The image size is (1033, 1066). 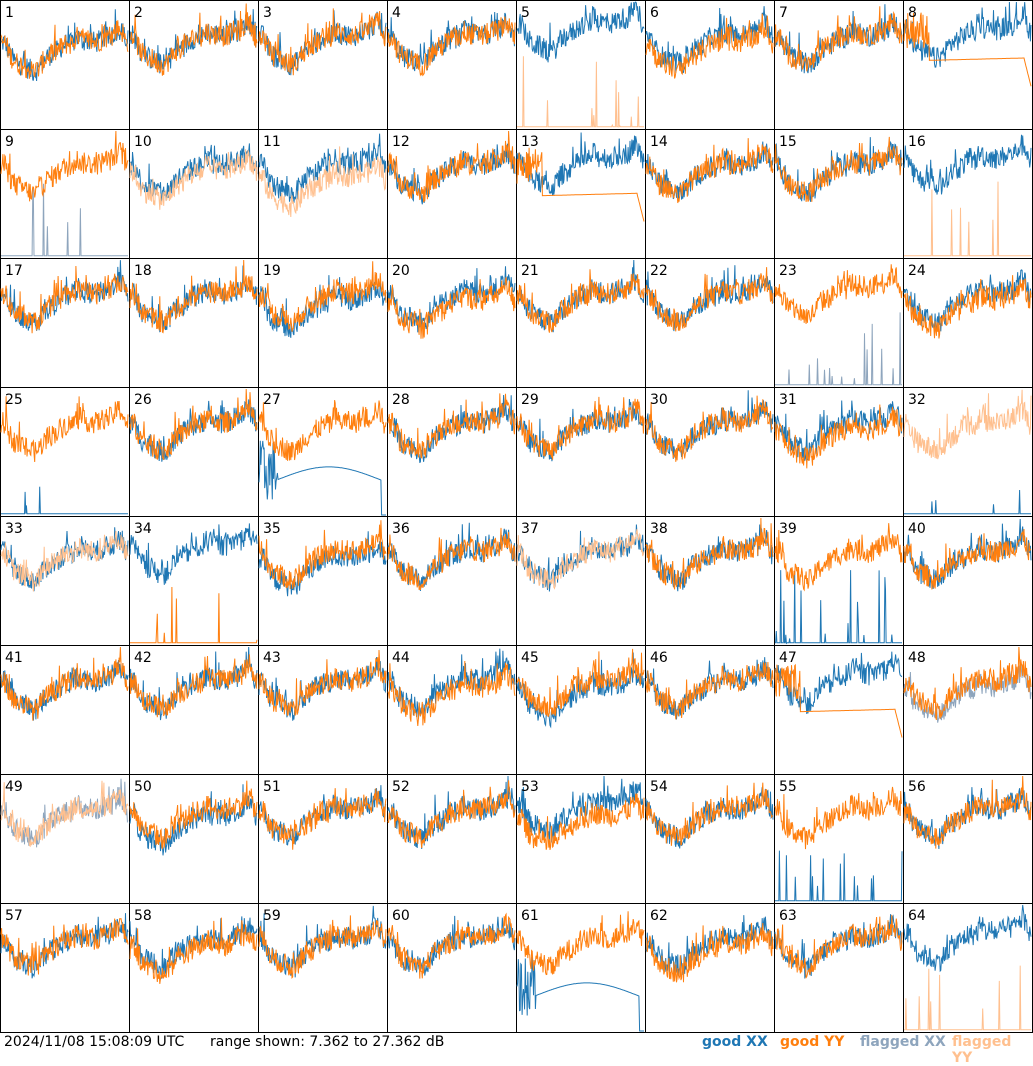 I want to click on panel-34: 34, so click(x=194, y=581).